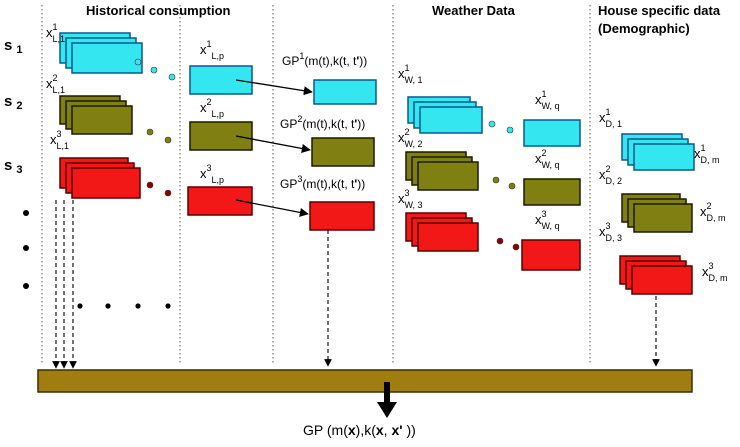  I want to click on house-label-m2: x2 D, m, so click(713, 212).